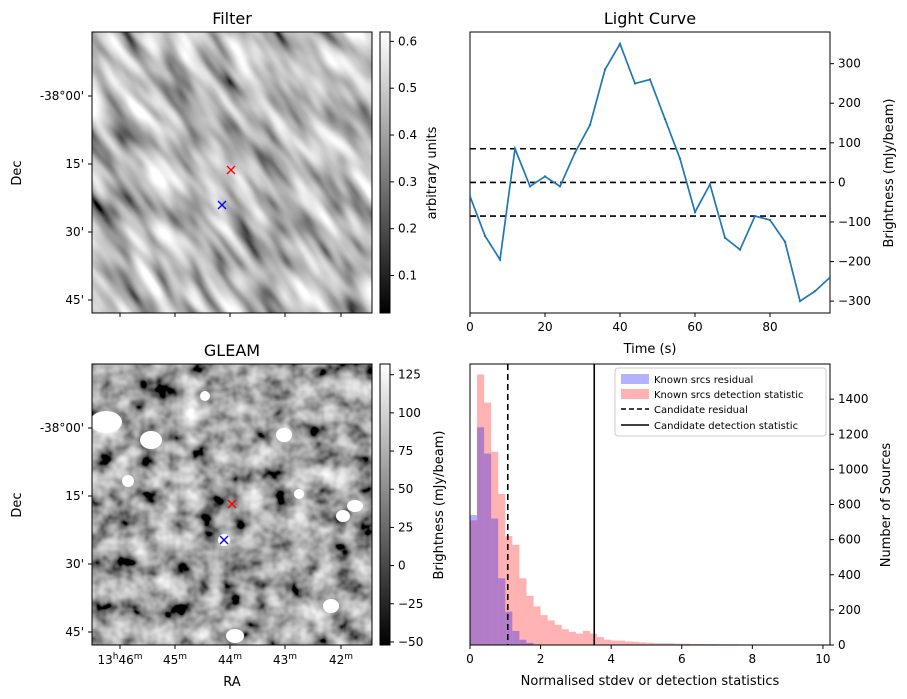 Image resolution: width=907 pixels, height=699 pixels. I want to click on colorbar-tick-label: 100, so click(409, 413).